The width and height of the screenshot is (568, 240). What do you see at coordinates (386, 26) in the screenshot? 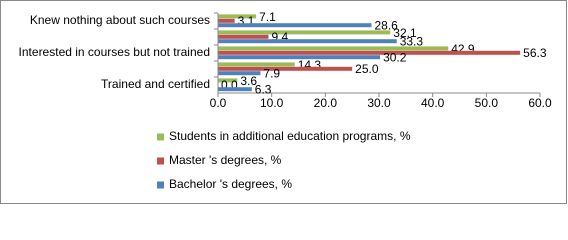
I see `value-label: 28.6` at bounding box center [386, 26].